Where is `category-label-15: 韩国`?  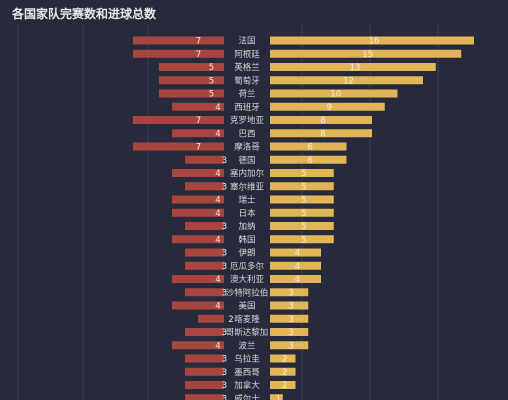
category-label-15: 韩国 is located at coordinates (246, 239).